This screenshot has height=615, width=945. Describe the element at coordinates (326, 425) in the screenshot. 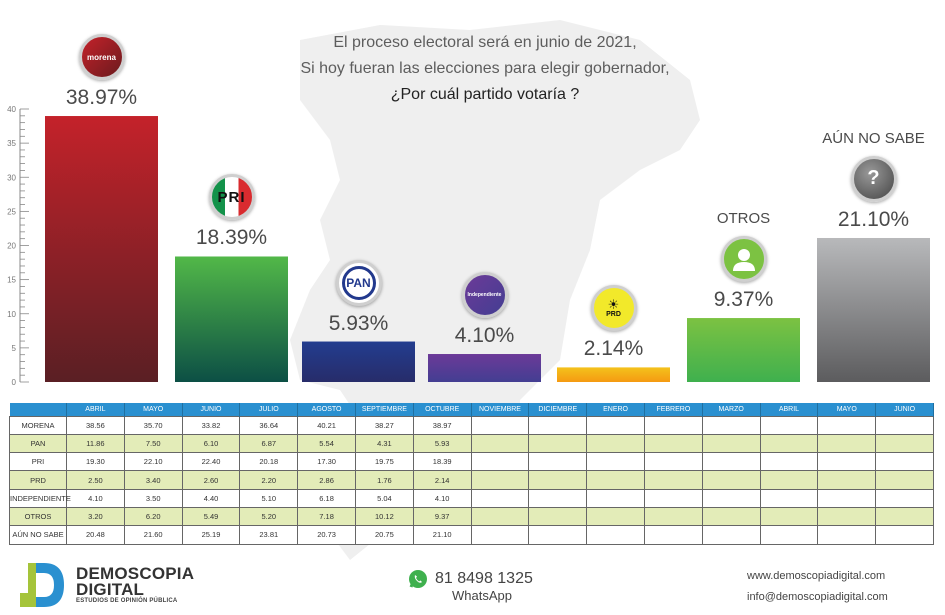

I see `table-cell: 40.21` at that location.